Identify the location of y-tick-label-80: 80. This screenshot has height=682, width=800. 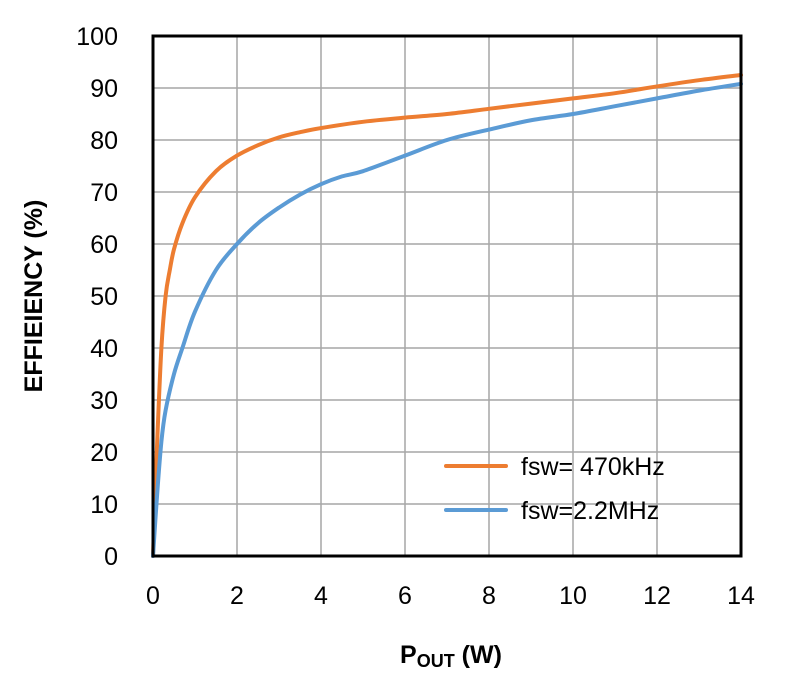
(104, 141).